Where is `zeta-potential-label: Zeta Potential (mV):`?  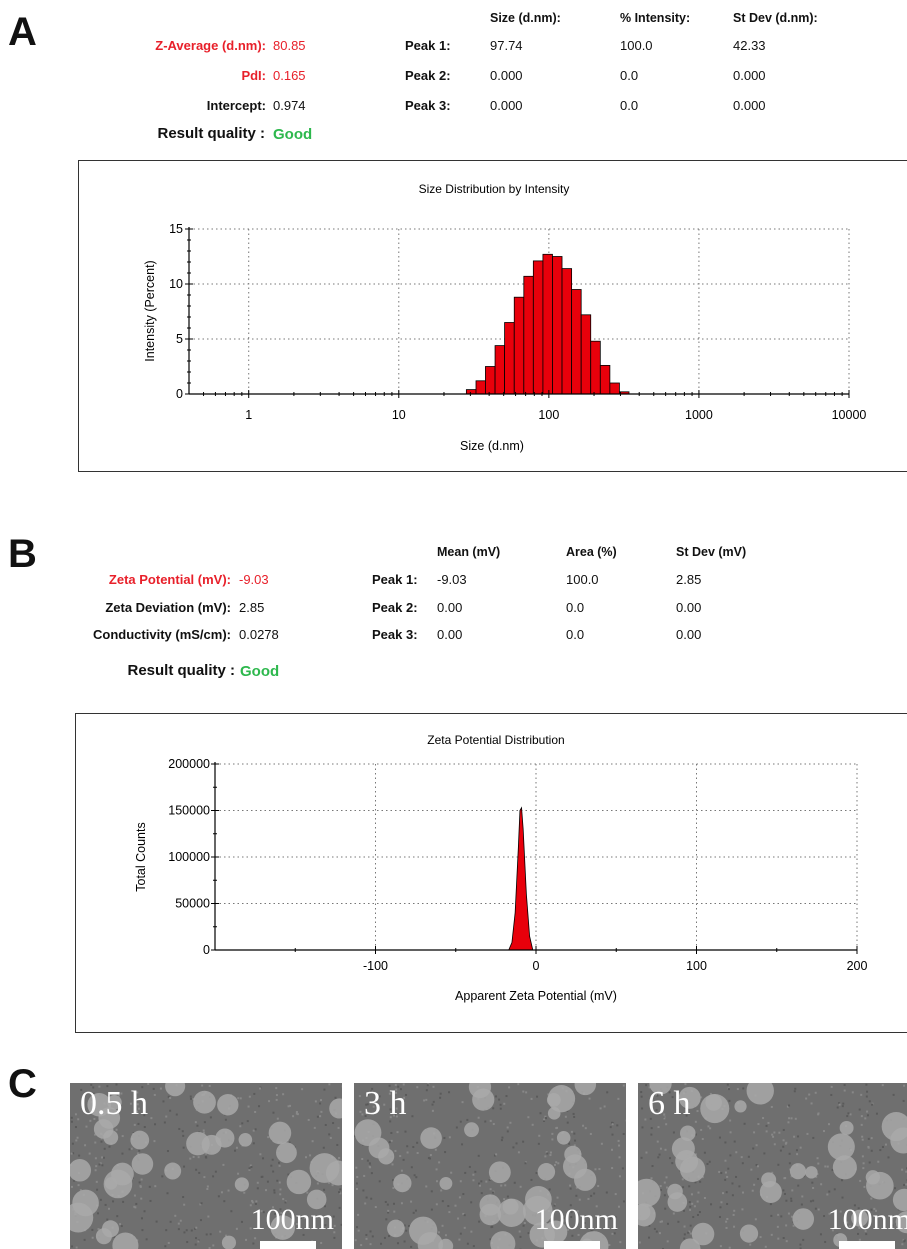
zeta-potential-label: Zeta Potential (mV): is located at coordinates (169, 579).